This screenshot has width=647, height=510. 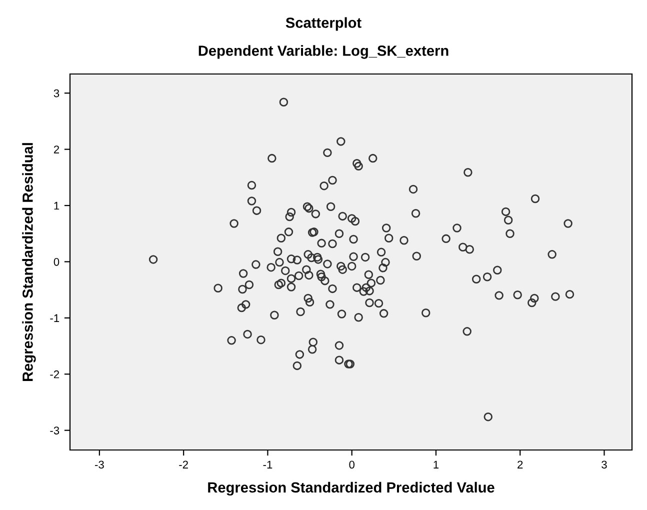 What do you see at coordinates (267, 464) in the screenshot?
I see `x-tick-label: -1` at bounding box center [267, 464].